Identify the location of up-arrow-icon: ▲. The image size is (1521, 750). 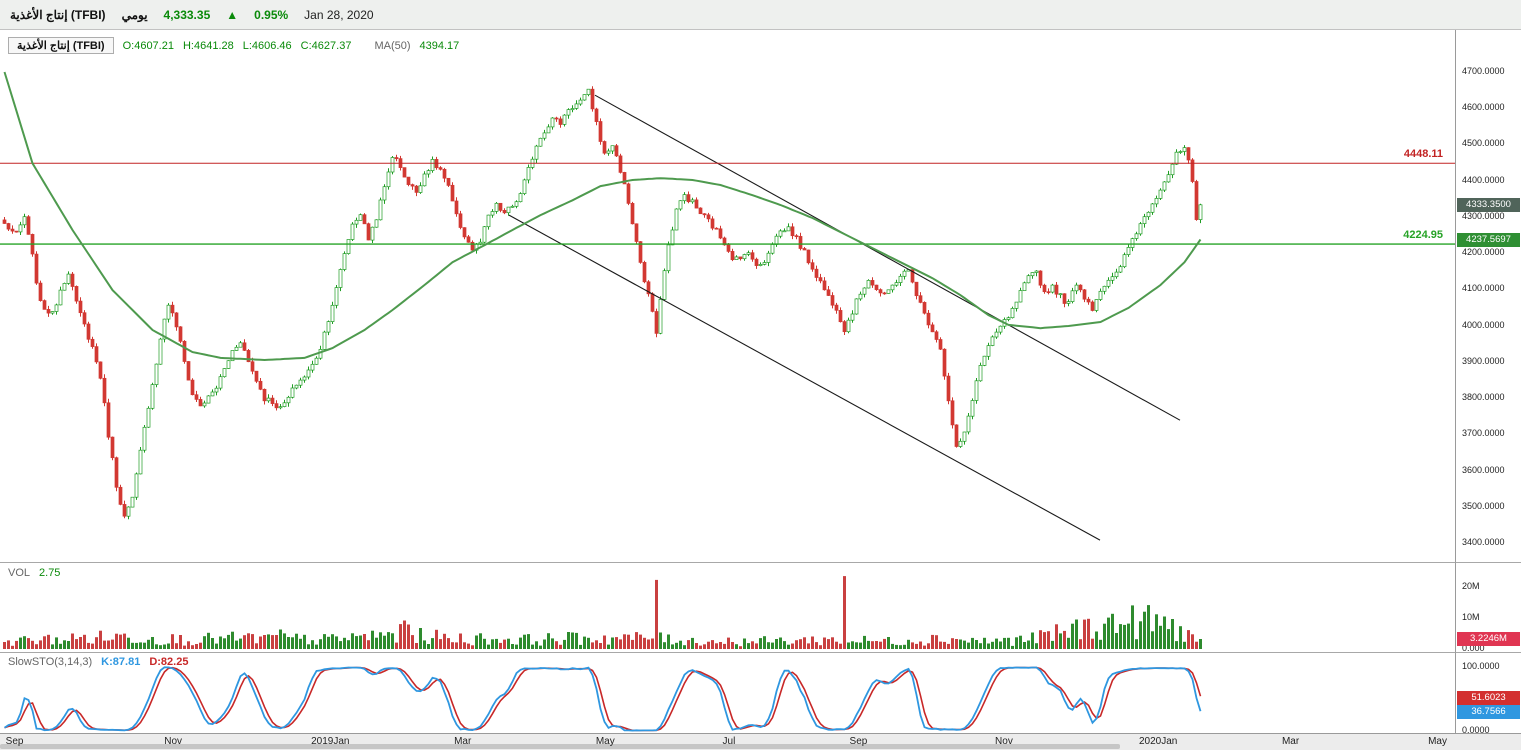
(232, 14).